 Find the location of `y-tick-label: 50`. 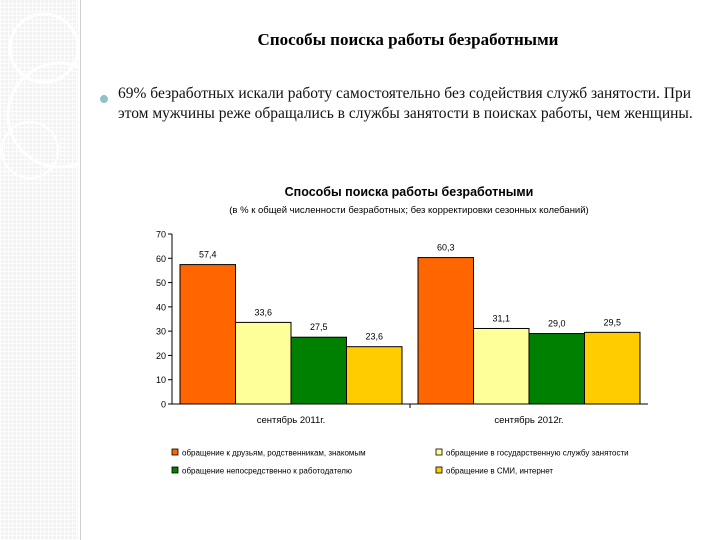

y-tick-label: 50 is located at coordinates (161, 283).